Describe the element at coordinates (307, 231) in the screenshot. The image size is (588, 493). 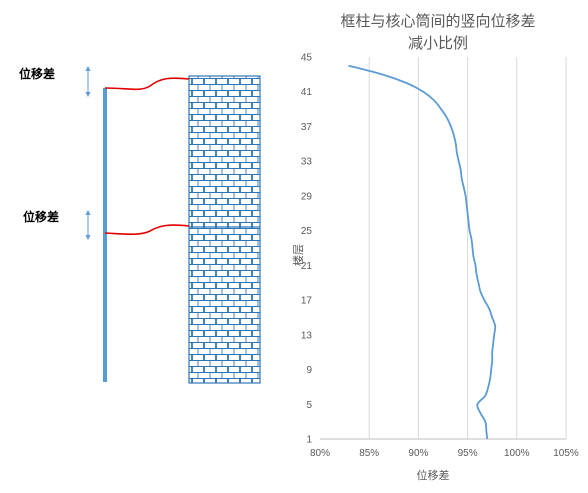
I see `y-tick-label: 25` at that location.